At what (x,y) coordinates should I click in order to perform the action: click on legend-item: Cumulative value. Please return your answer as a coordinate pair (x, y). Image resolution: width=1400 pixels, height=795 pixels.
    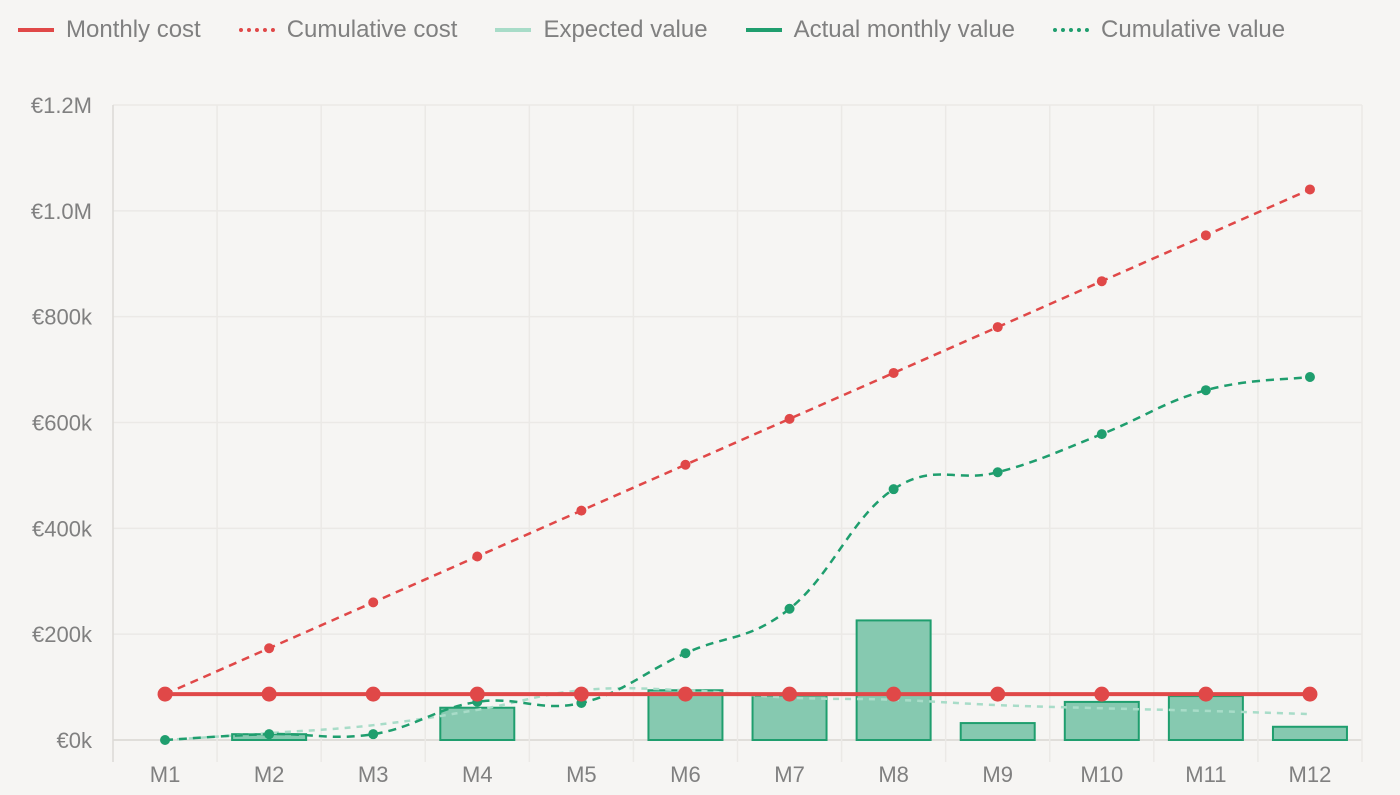
    Looking at the image, I should click on (1169, 30).